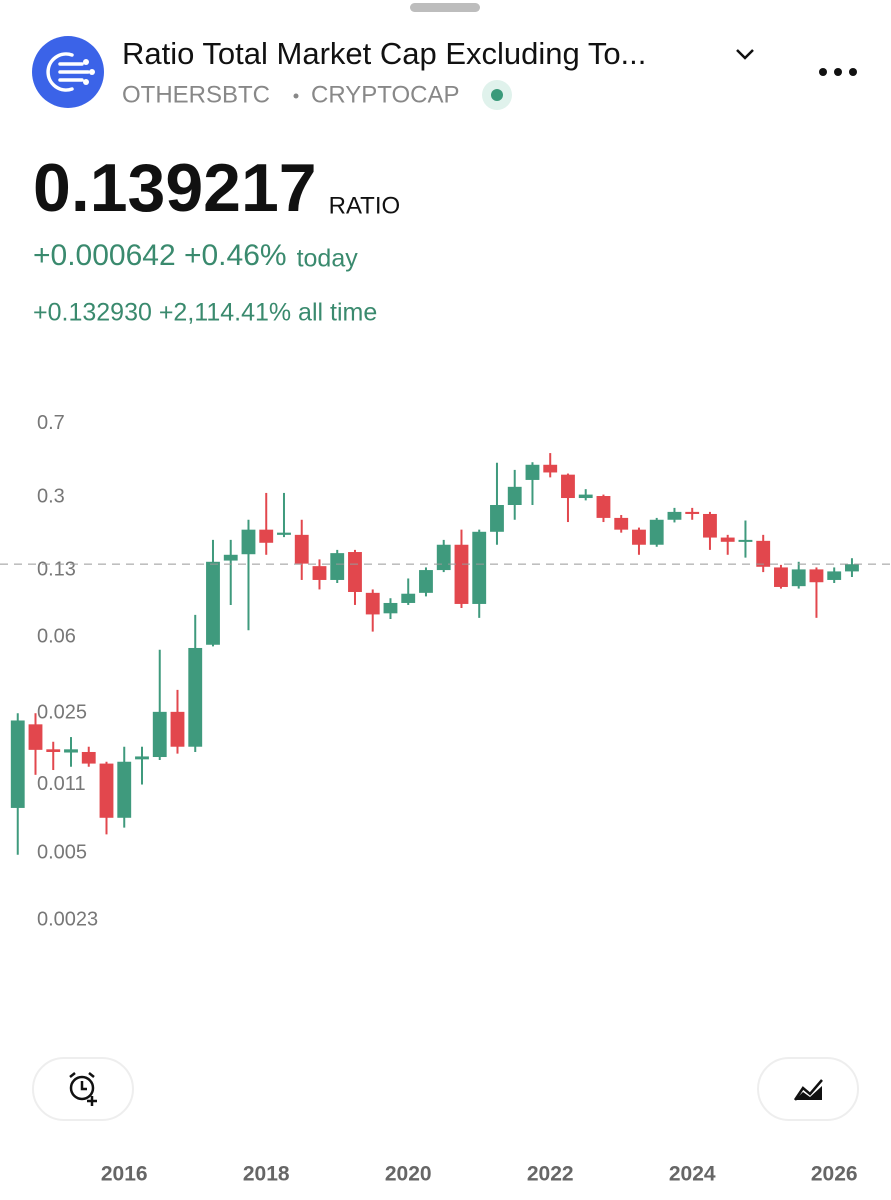 The width and height of the screenshot is (891, 1200). What do you see at coordinates (124, 1174) in the screenshot?
I see `x-tick-label: 2016` at bounding box center [124, 1174].